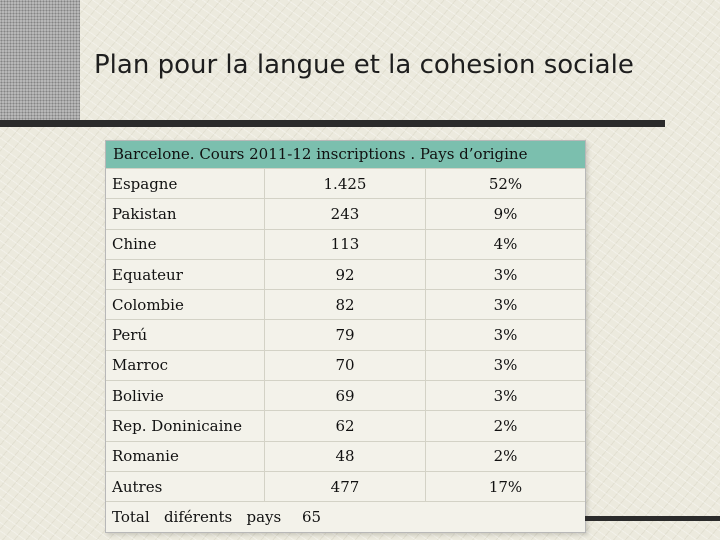 The height and width of the screenshot is (540, 720). I want to click on count-cell: 82, so click(345, 305).